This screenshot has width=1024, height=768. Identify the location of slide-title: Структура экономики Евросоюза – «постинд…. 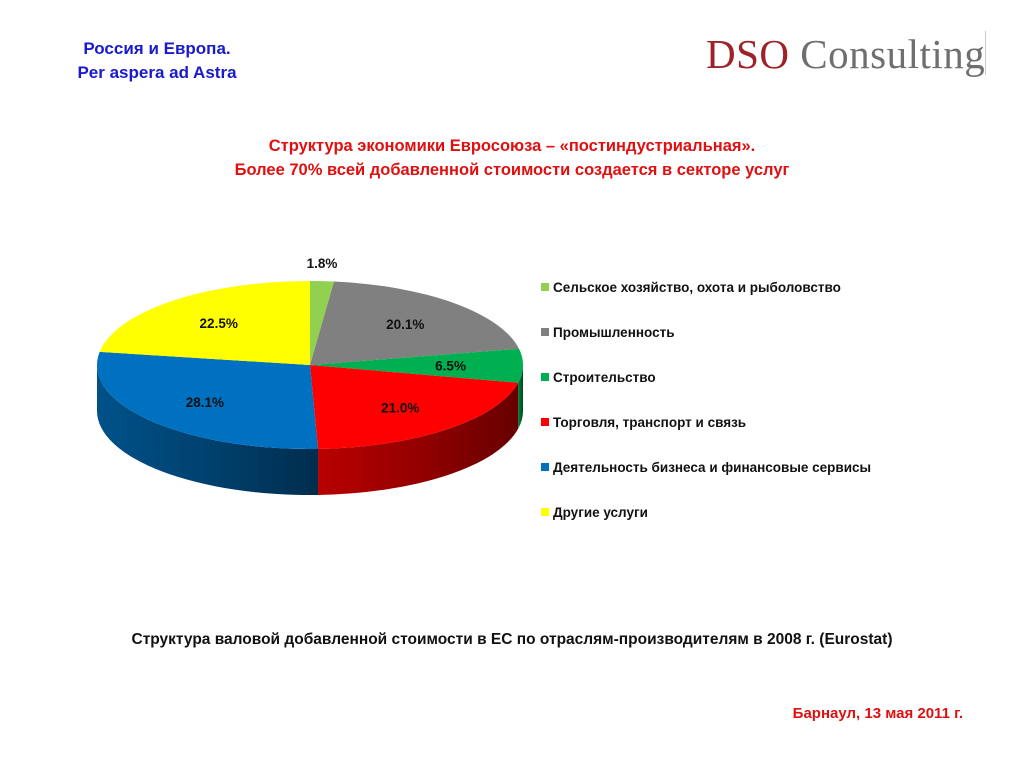
(512, 158).